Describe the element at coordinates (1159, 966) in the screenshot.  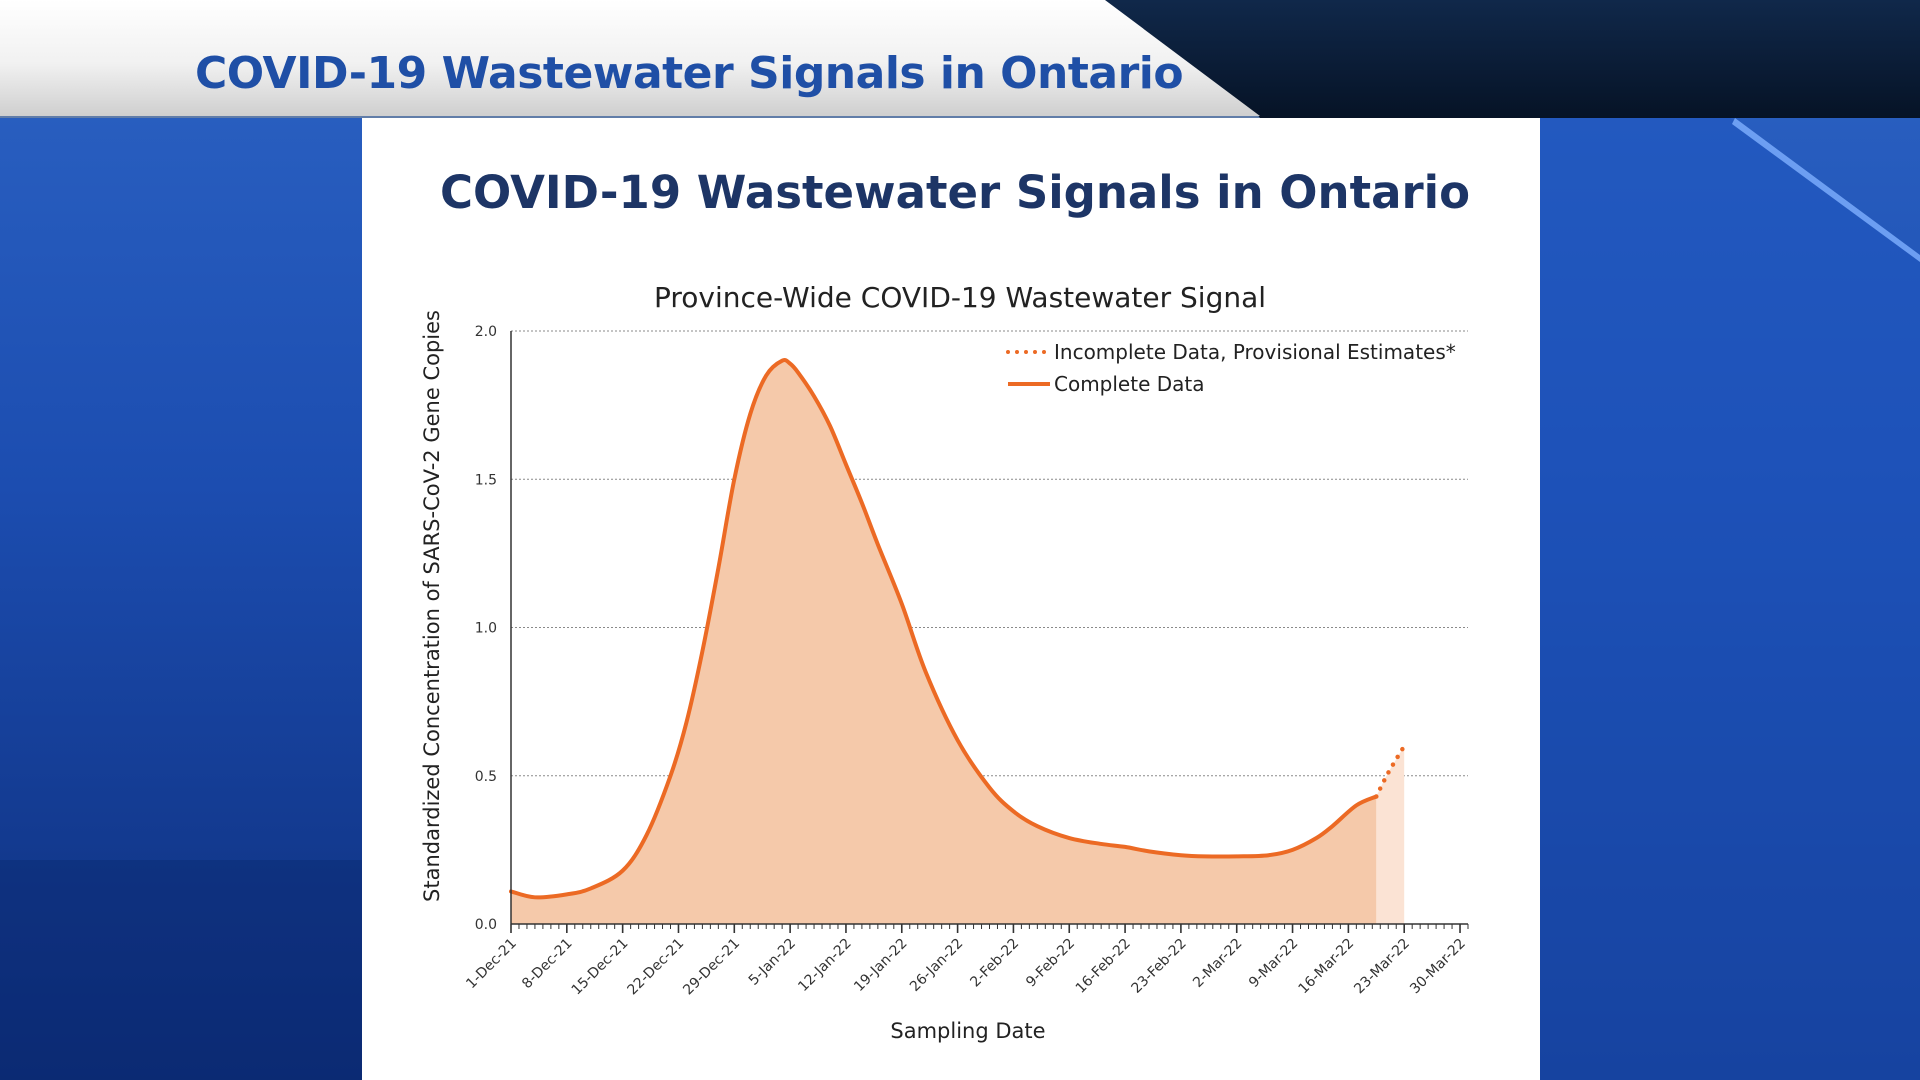
I see `x-tick-label: 23-Feb-22` at that location.